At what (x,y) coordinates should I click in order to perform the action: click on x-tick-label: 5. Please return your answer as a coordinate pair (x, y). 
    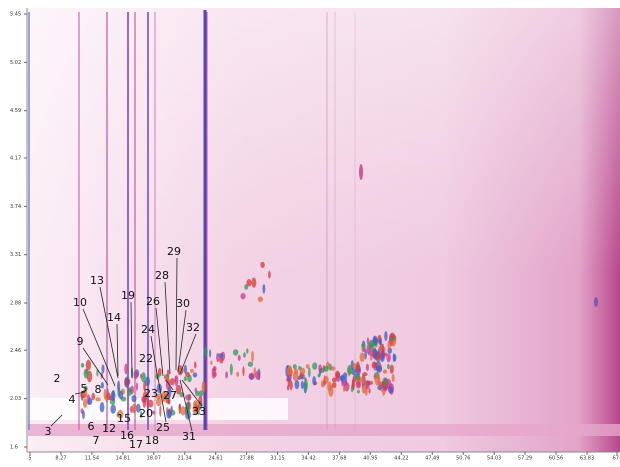
    Looking at the image, I should click on (29, 459).